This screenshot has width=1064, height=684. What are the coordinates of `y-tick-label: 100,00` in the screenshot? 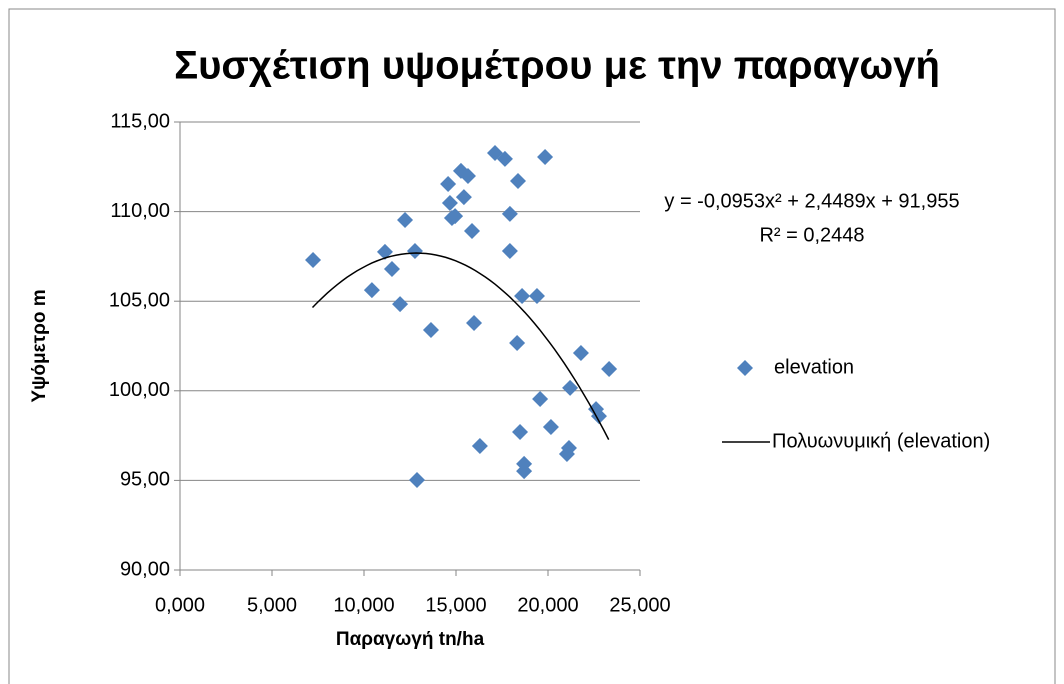 It's located at (139, 390).